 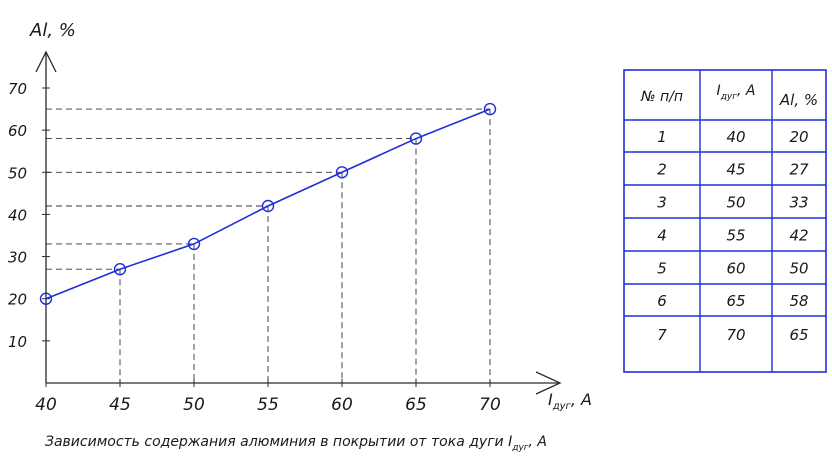 What do you see at coordinates (661, 97) in the screenshot?
I see `table-header-cell: № п/п` at bounding box center [661, 97].